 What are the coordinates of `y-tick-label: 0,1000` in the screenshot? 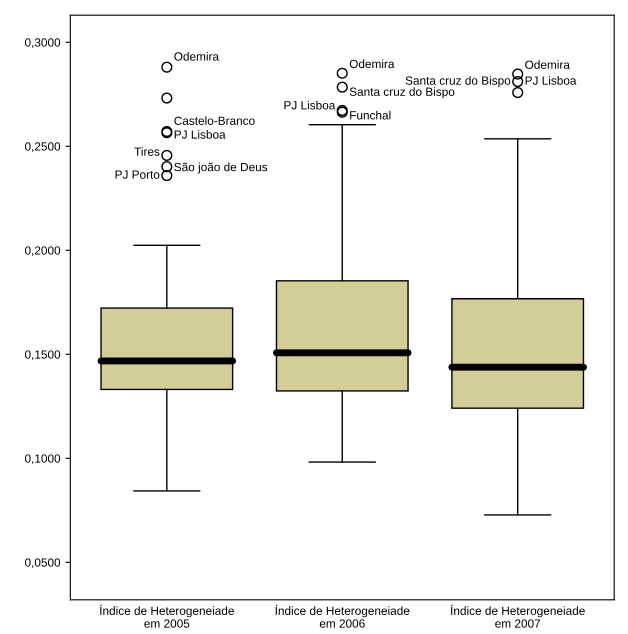 It's located at (42, 459).